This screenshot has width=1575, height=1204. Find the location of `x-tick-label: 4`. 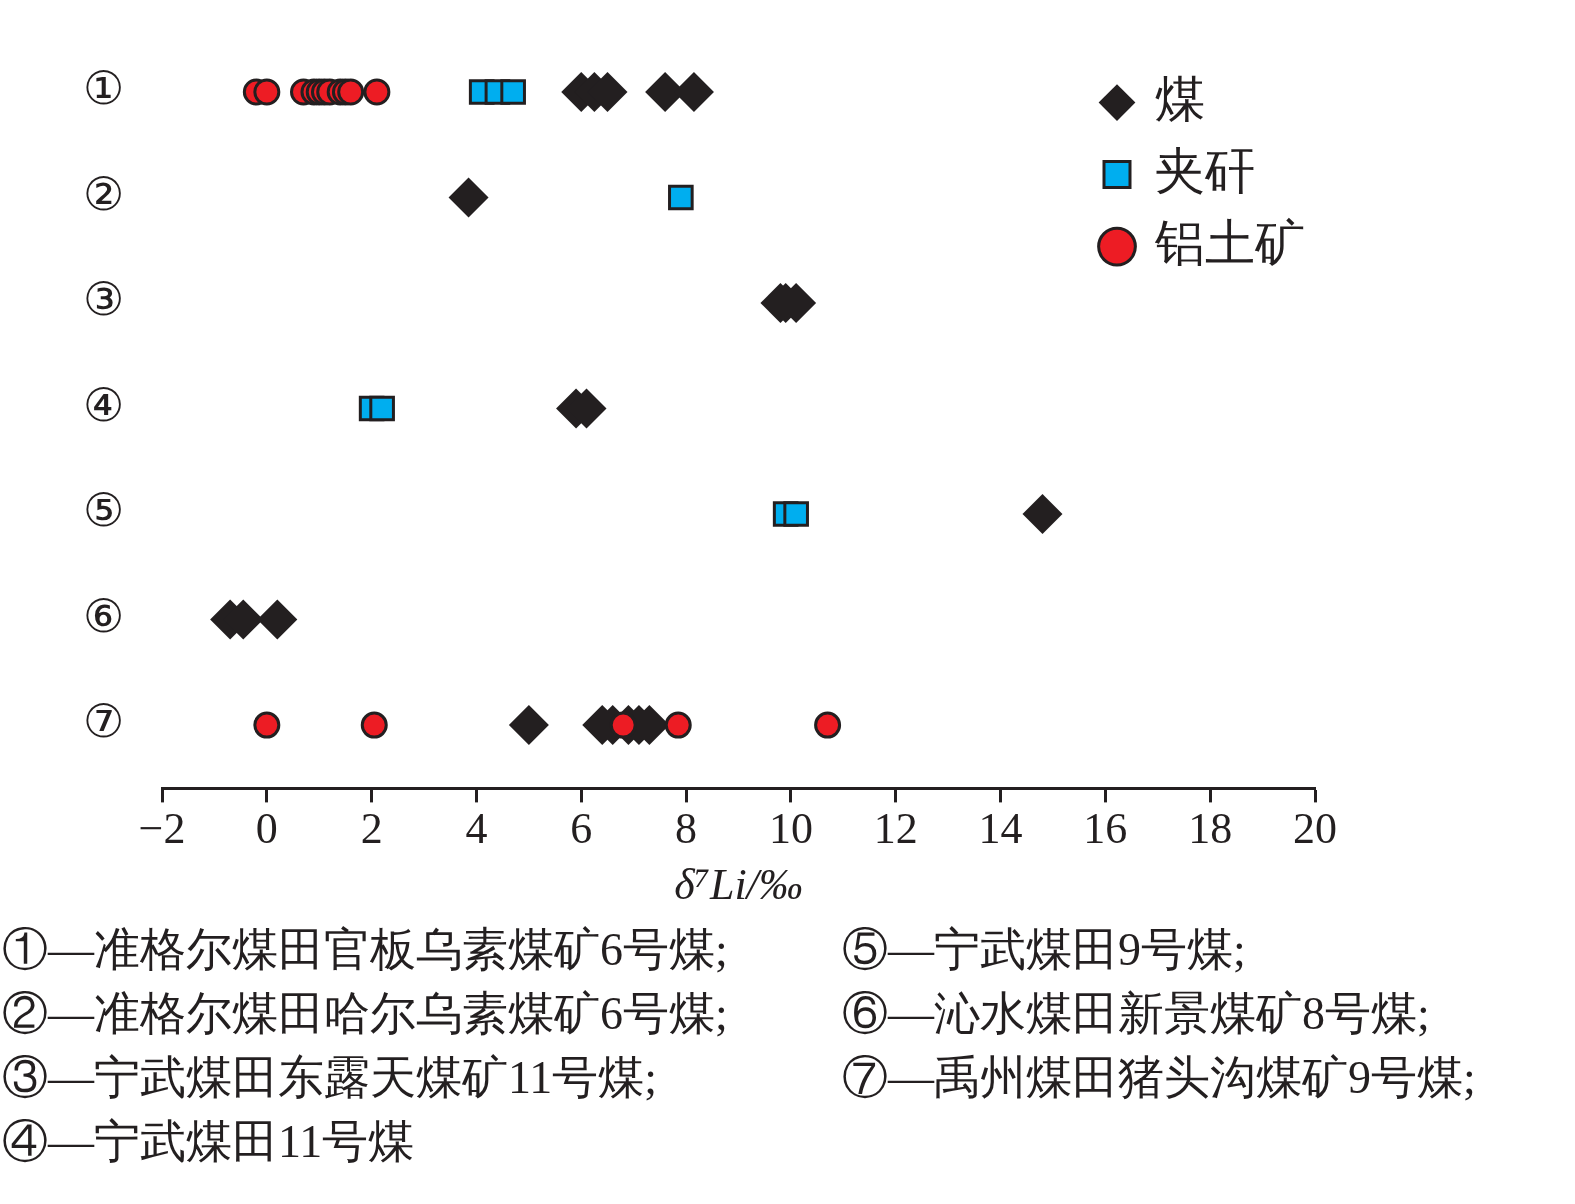

x-tick-label: 4 is located at coordinates (476, 829).